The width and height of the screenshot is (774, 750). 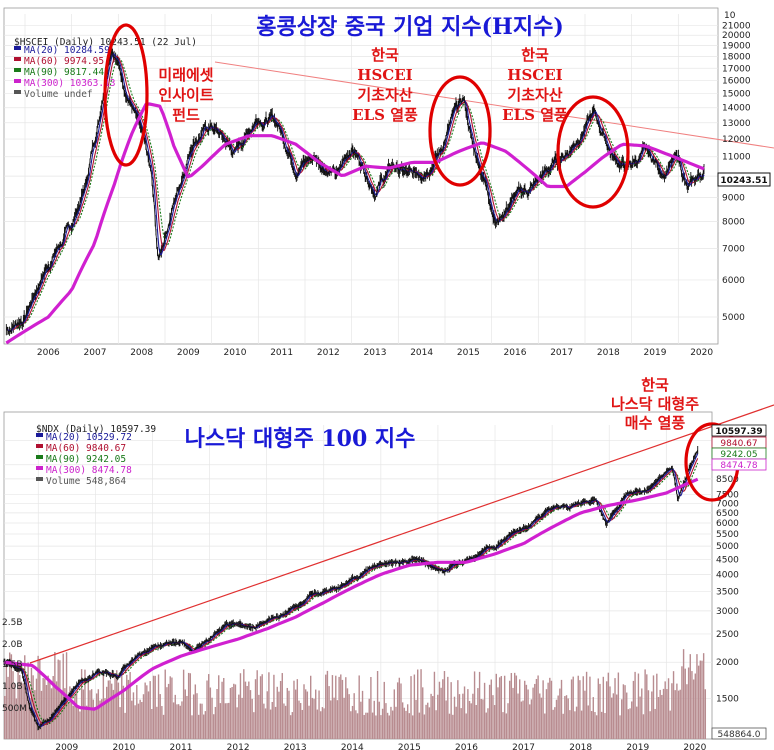 What do you see at coordinates (727, 612) in the screenshot?
I see `y-tick-label: 3000` at bounding box center [727, 612].